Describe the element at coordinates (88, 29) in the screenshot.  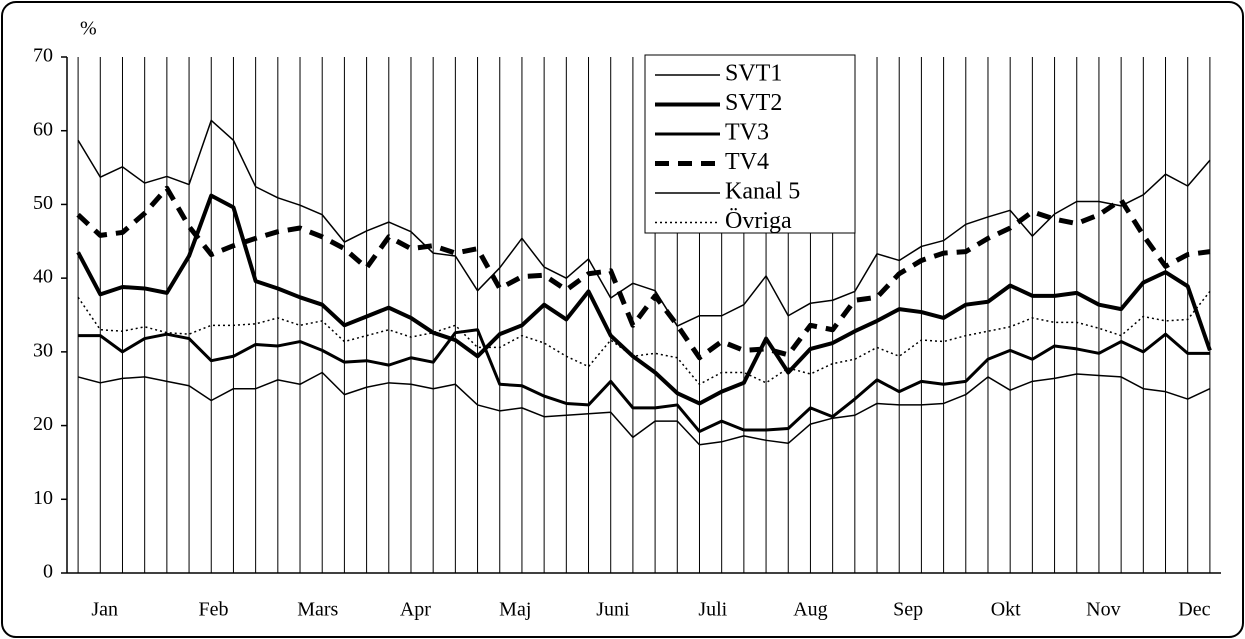
I see `y-axis-label: %` at that location.